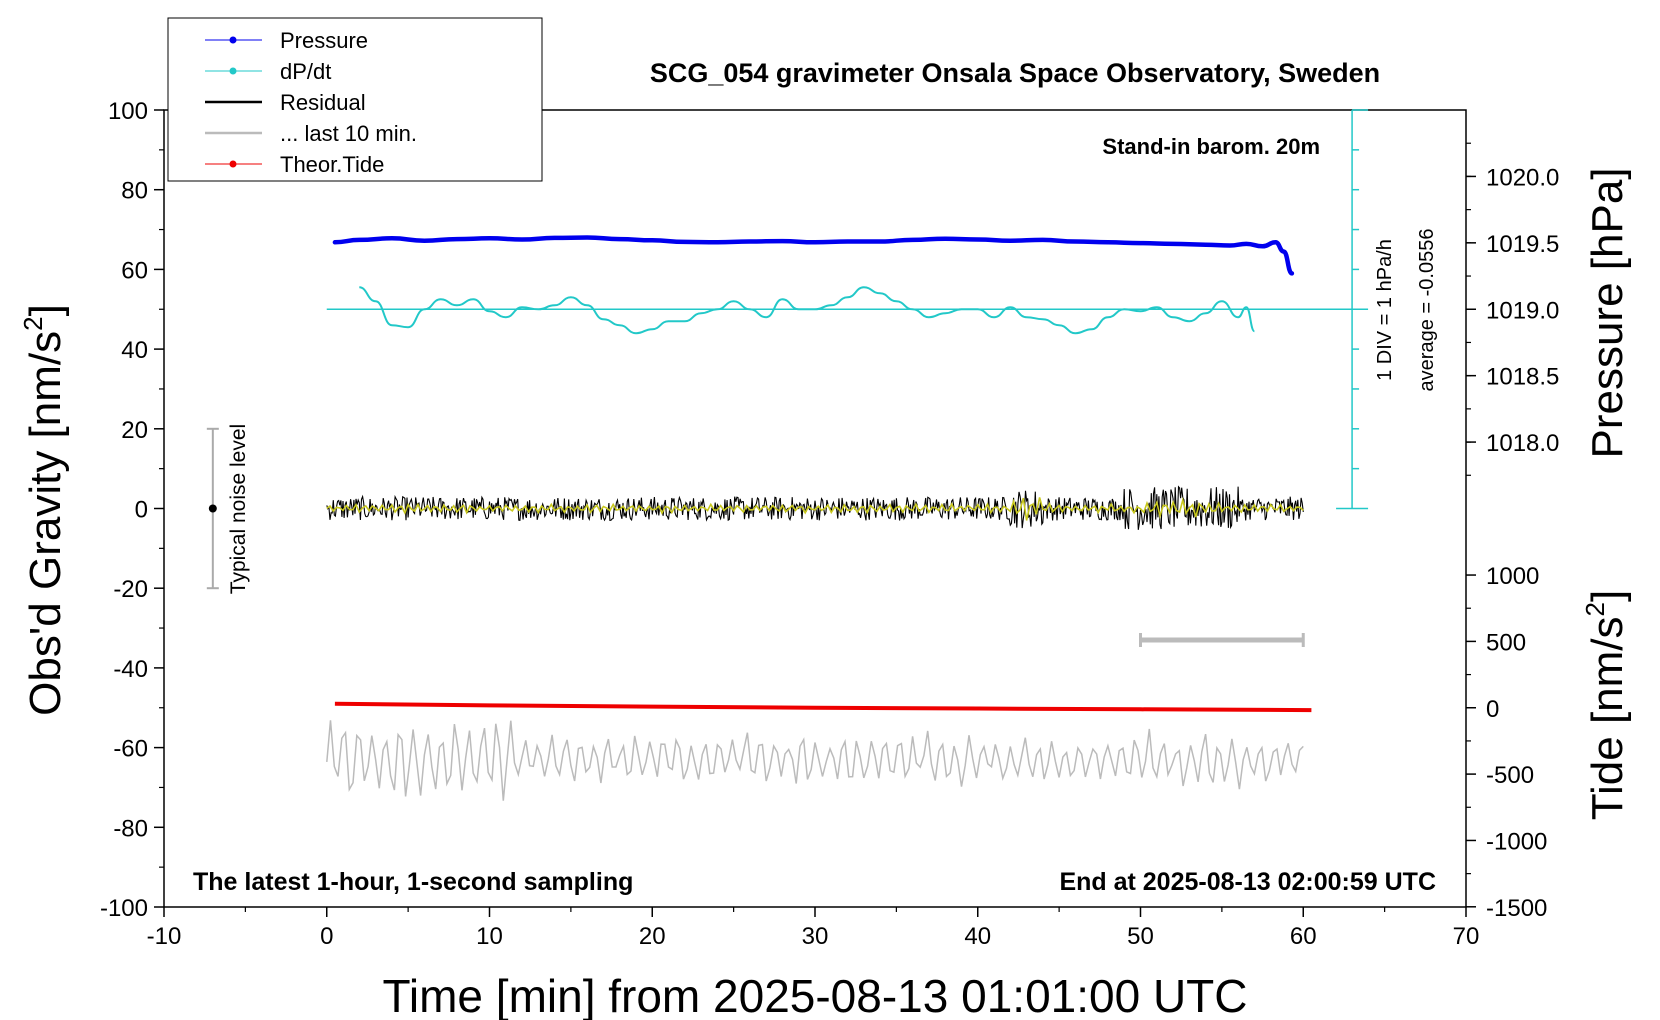 The height and width of the screenshot is (1020, 1660). Describe the element at coordinates (45, 523) in the screenshot. I see `y-label-left-main: Obs'd Gravity [nm/s` at that location.